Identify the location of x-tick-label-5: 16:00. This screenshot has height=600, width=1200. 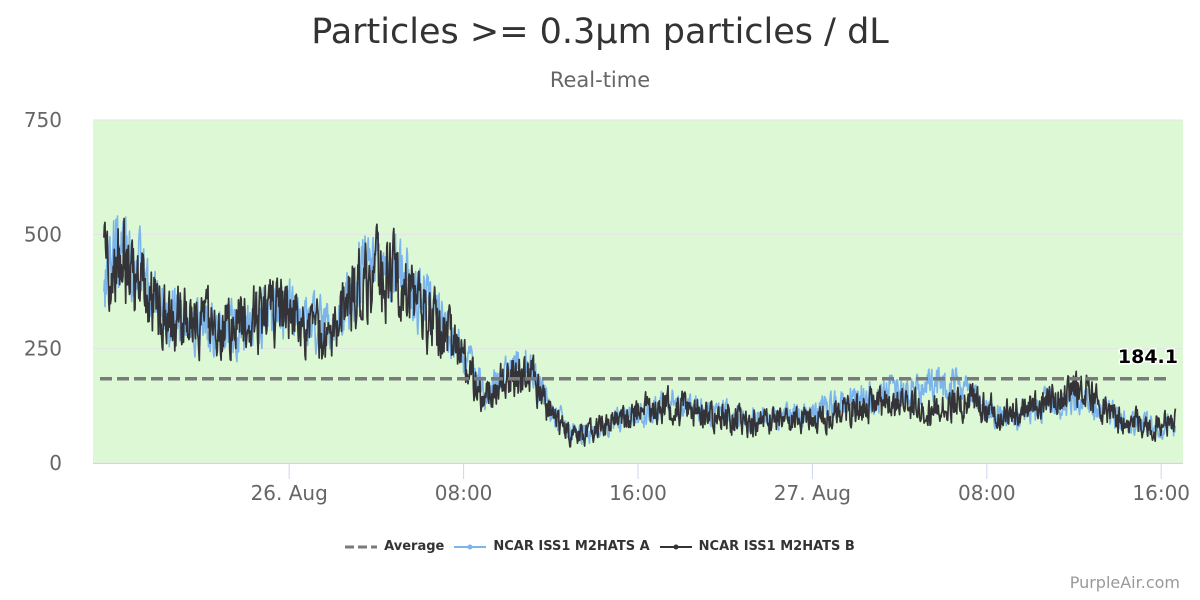
(1161, 493).